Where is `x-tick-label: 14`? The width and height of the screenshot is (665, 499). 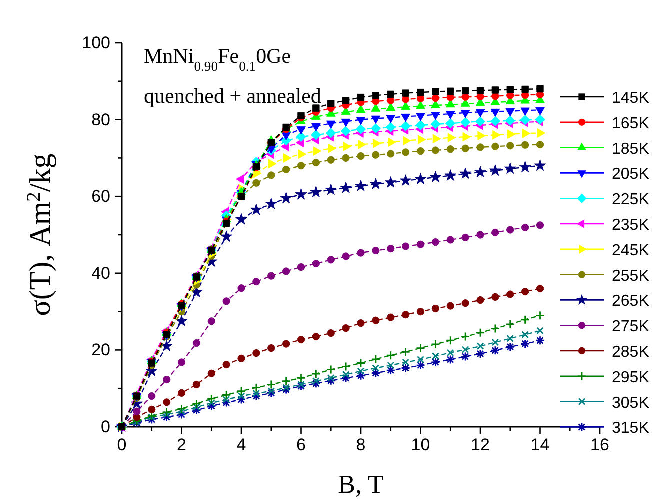 x-tick-label: 14 is located at coordinates (540, 444).